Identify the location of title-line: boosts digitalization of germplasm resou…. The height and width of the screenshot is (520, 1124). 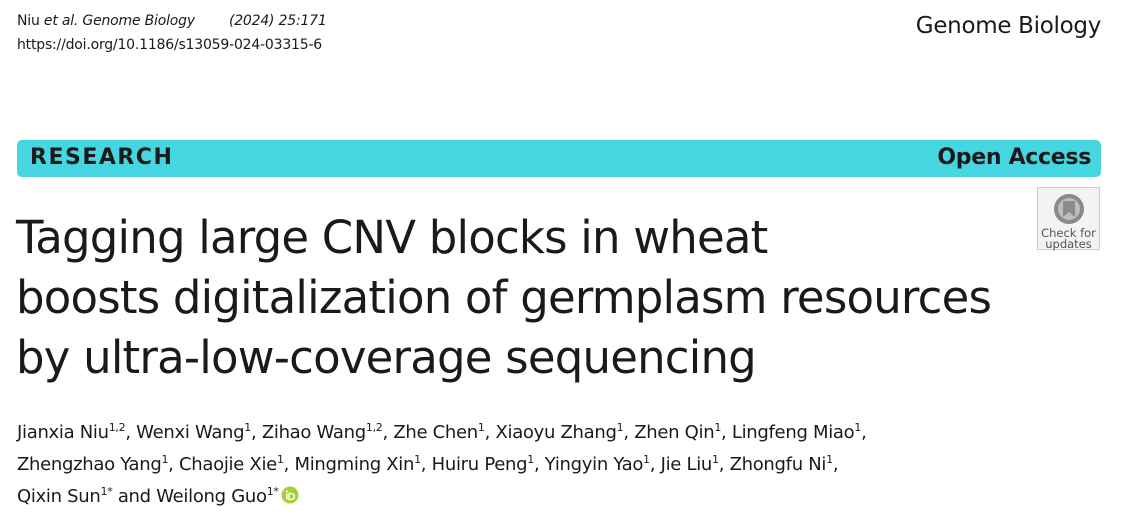
(504, 297).